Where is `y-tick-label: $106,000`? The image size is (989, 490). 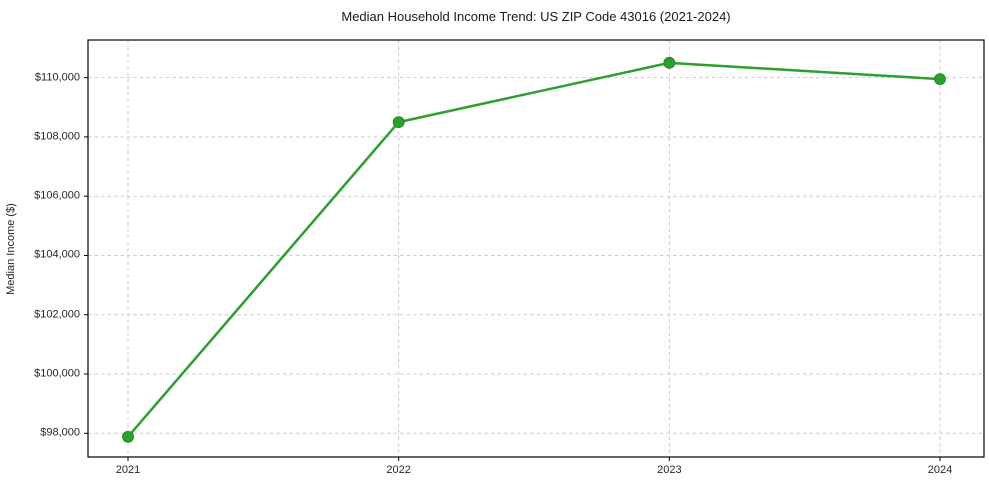 y-tick-label: $106,000 is located at coordinates (57, 195).